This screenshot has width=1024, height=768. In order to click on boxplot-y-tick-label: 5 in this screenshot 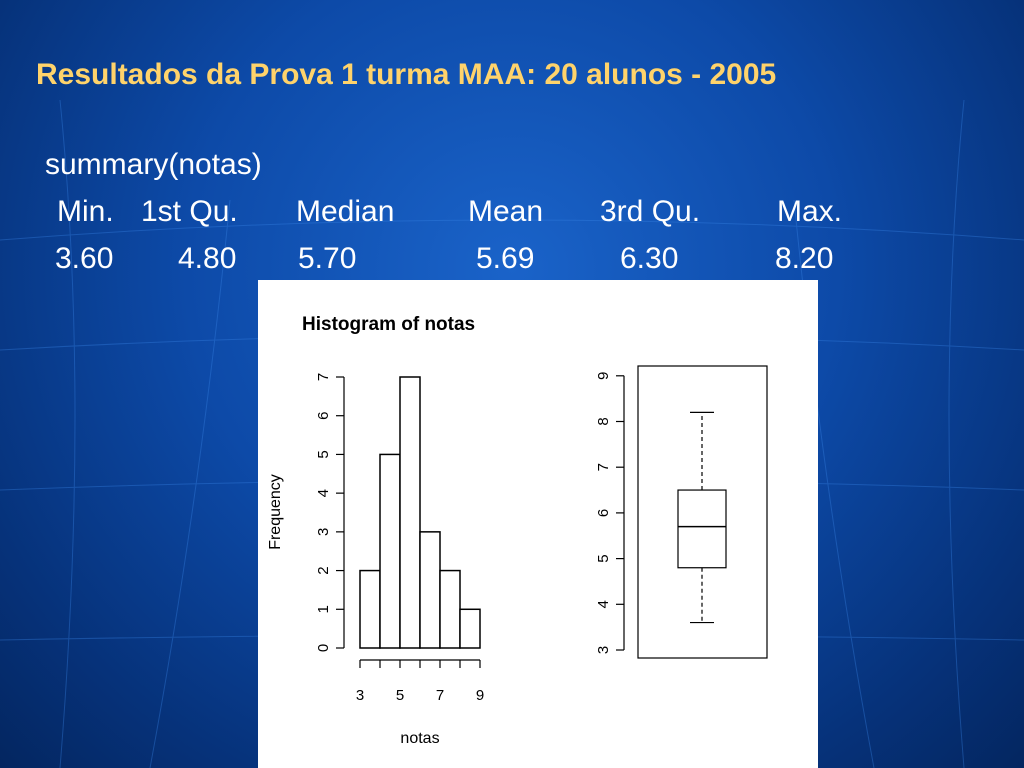, I will do `click(603, 558)`.